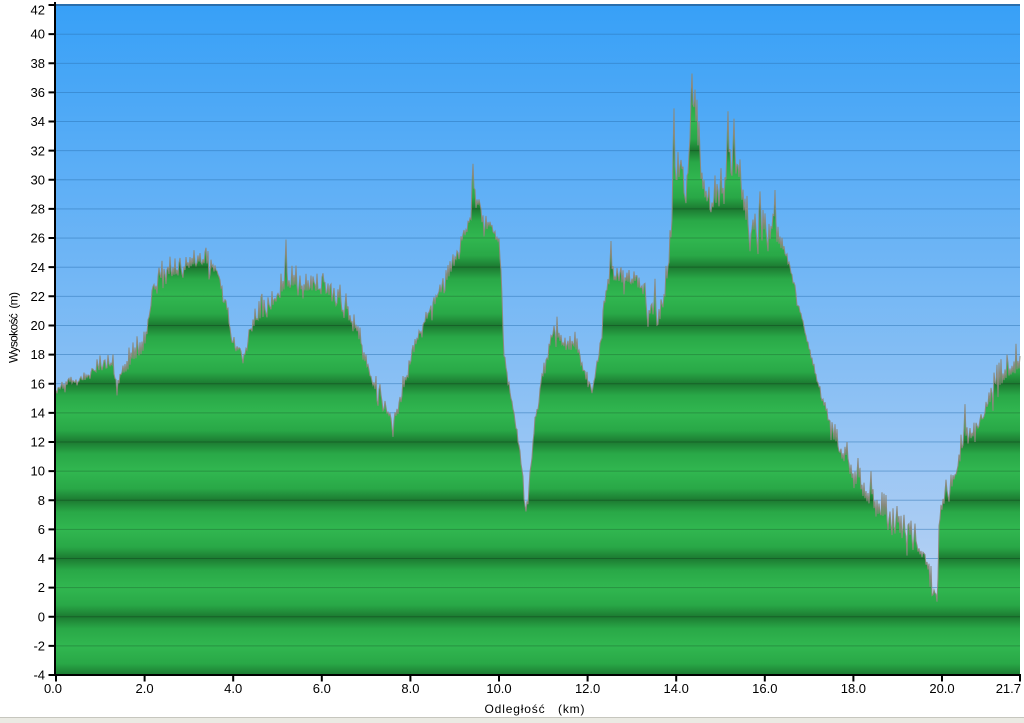  What do you see at coordinates (41, 500) in the screenshot?
I see `svg-text: 8` at bounding box center [41, 500].